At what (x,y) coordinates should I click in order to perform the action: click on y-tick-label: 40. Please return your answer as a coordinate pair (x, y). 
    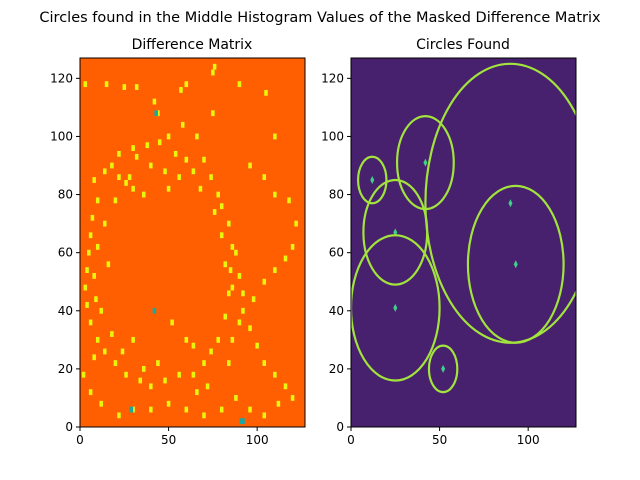
    Looking at the image, I should click on (65, 311).